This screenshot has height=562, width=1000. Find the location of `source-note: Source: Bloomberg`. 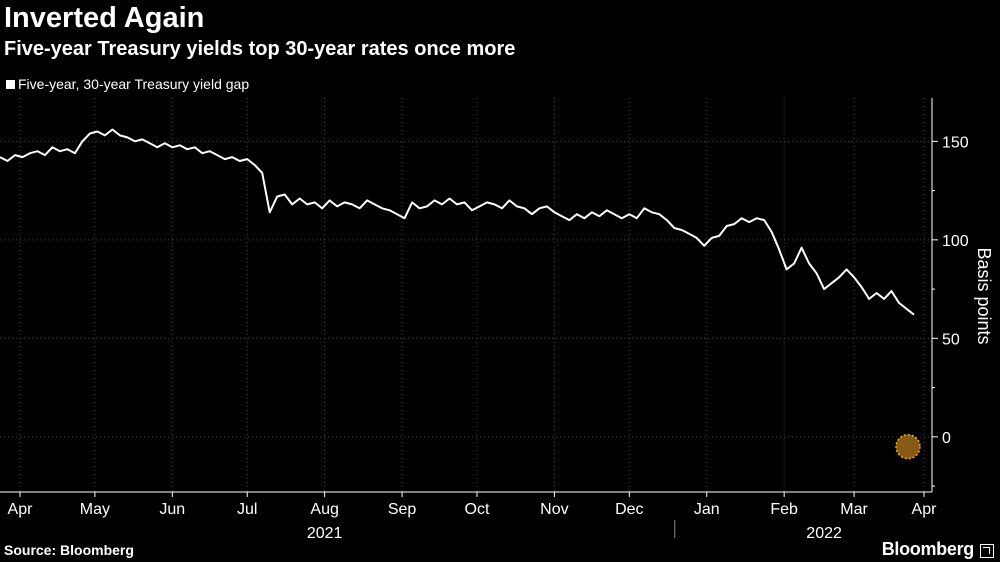

source-note: Source: Bloomberg is located at coordinates (69, 550).